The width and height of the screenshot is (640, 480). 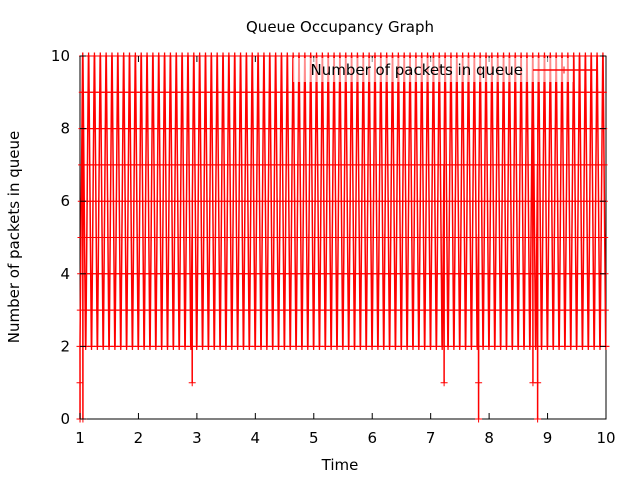 I want to click on legend-label: Number of packets in queue, so click(x=417, y=70).